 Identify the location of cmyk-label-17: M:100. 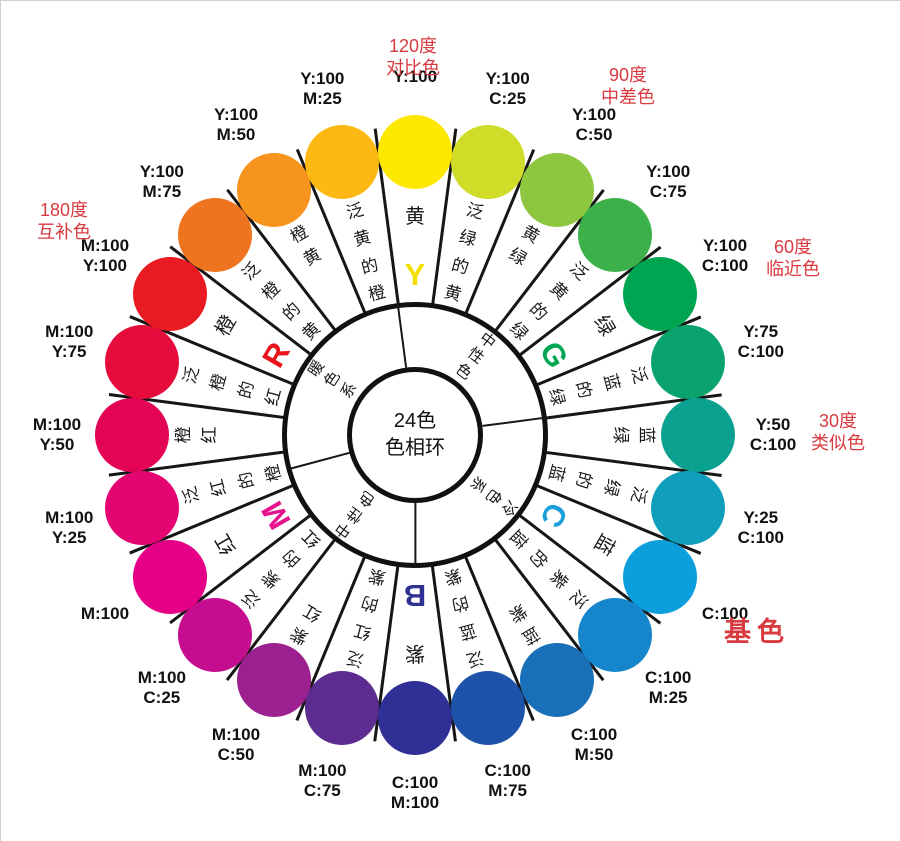
(105, 614).